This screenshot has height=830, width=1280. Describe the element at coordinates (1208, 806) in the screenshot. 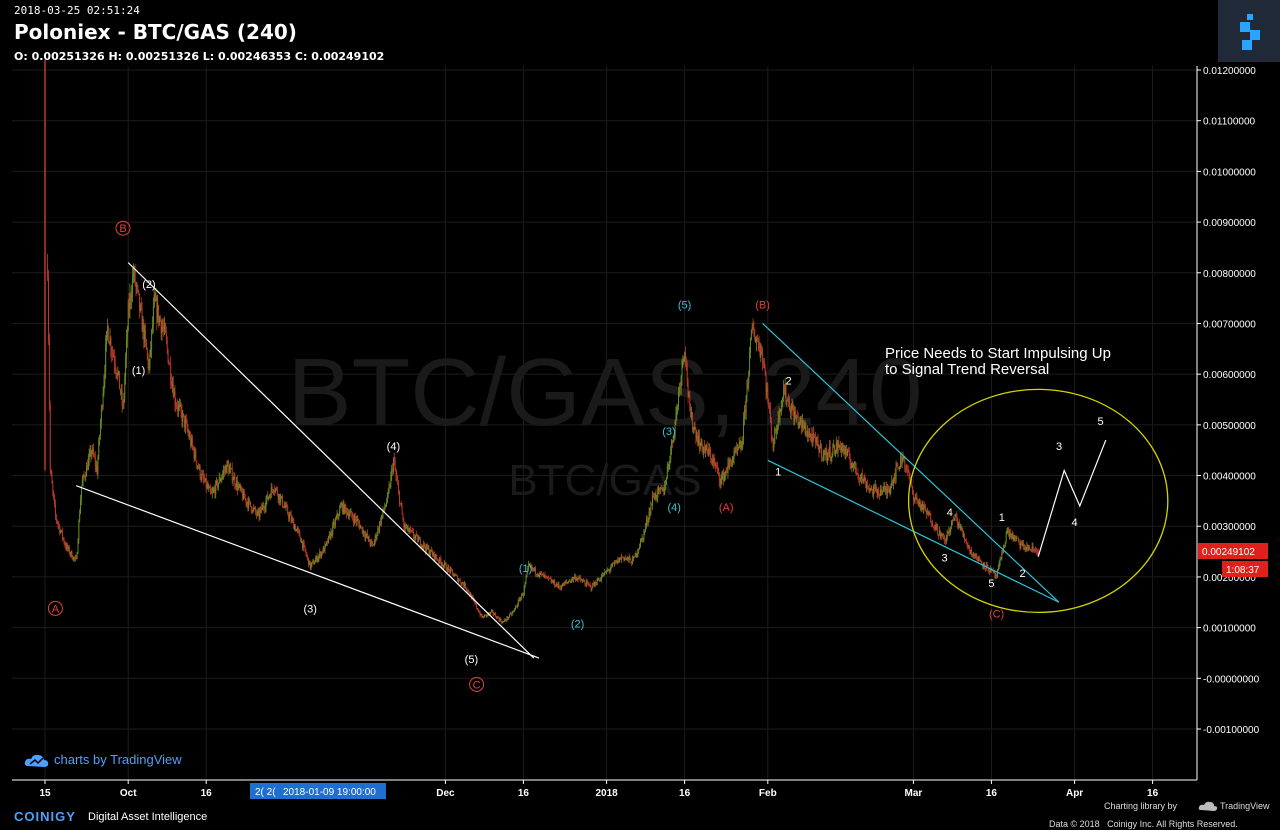

I see `tradingview-small-icon` at that location.